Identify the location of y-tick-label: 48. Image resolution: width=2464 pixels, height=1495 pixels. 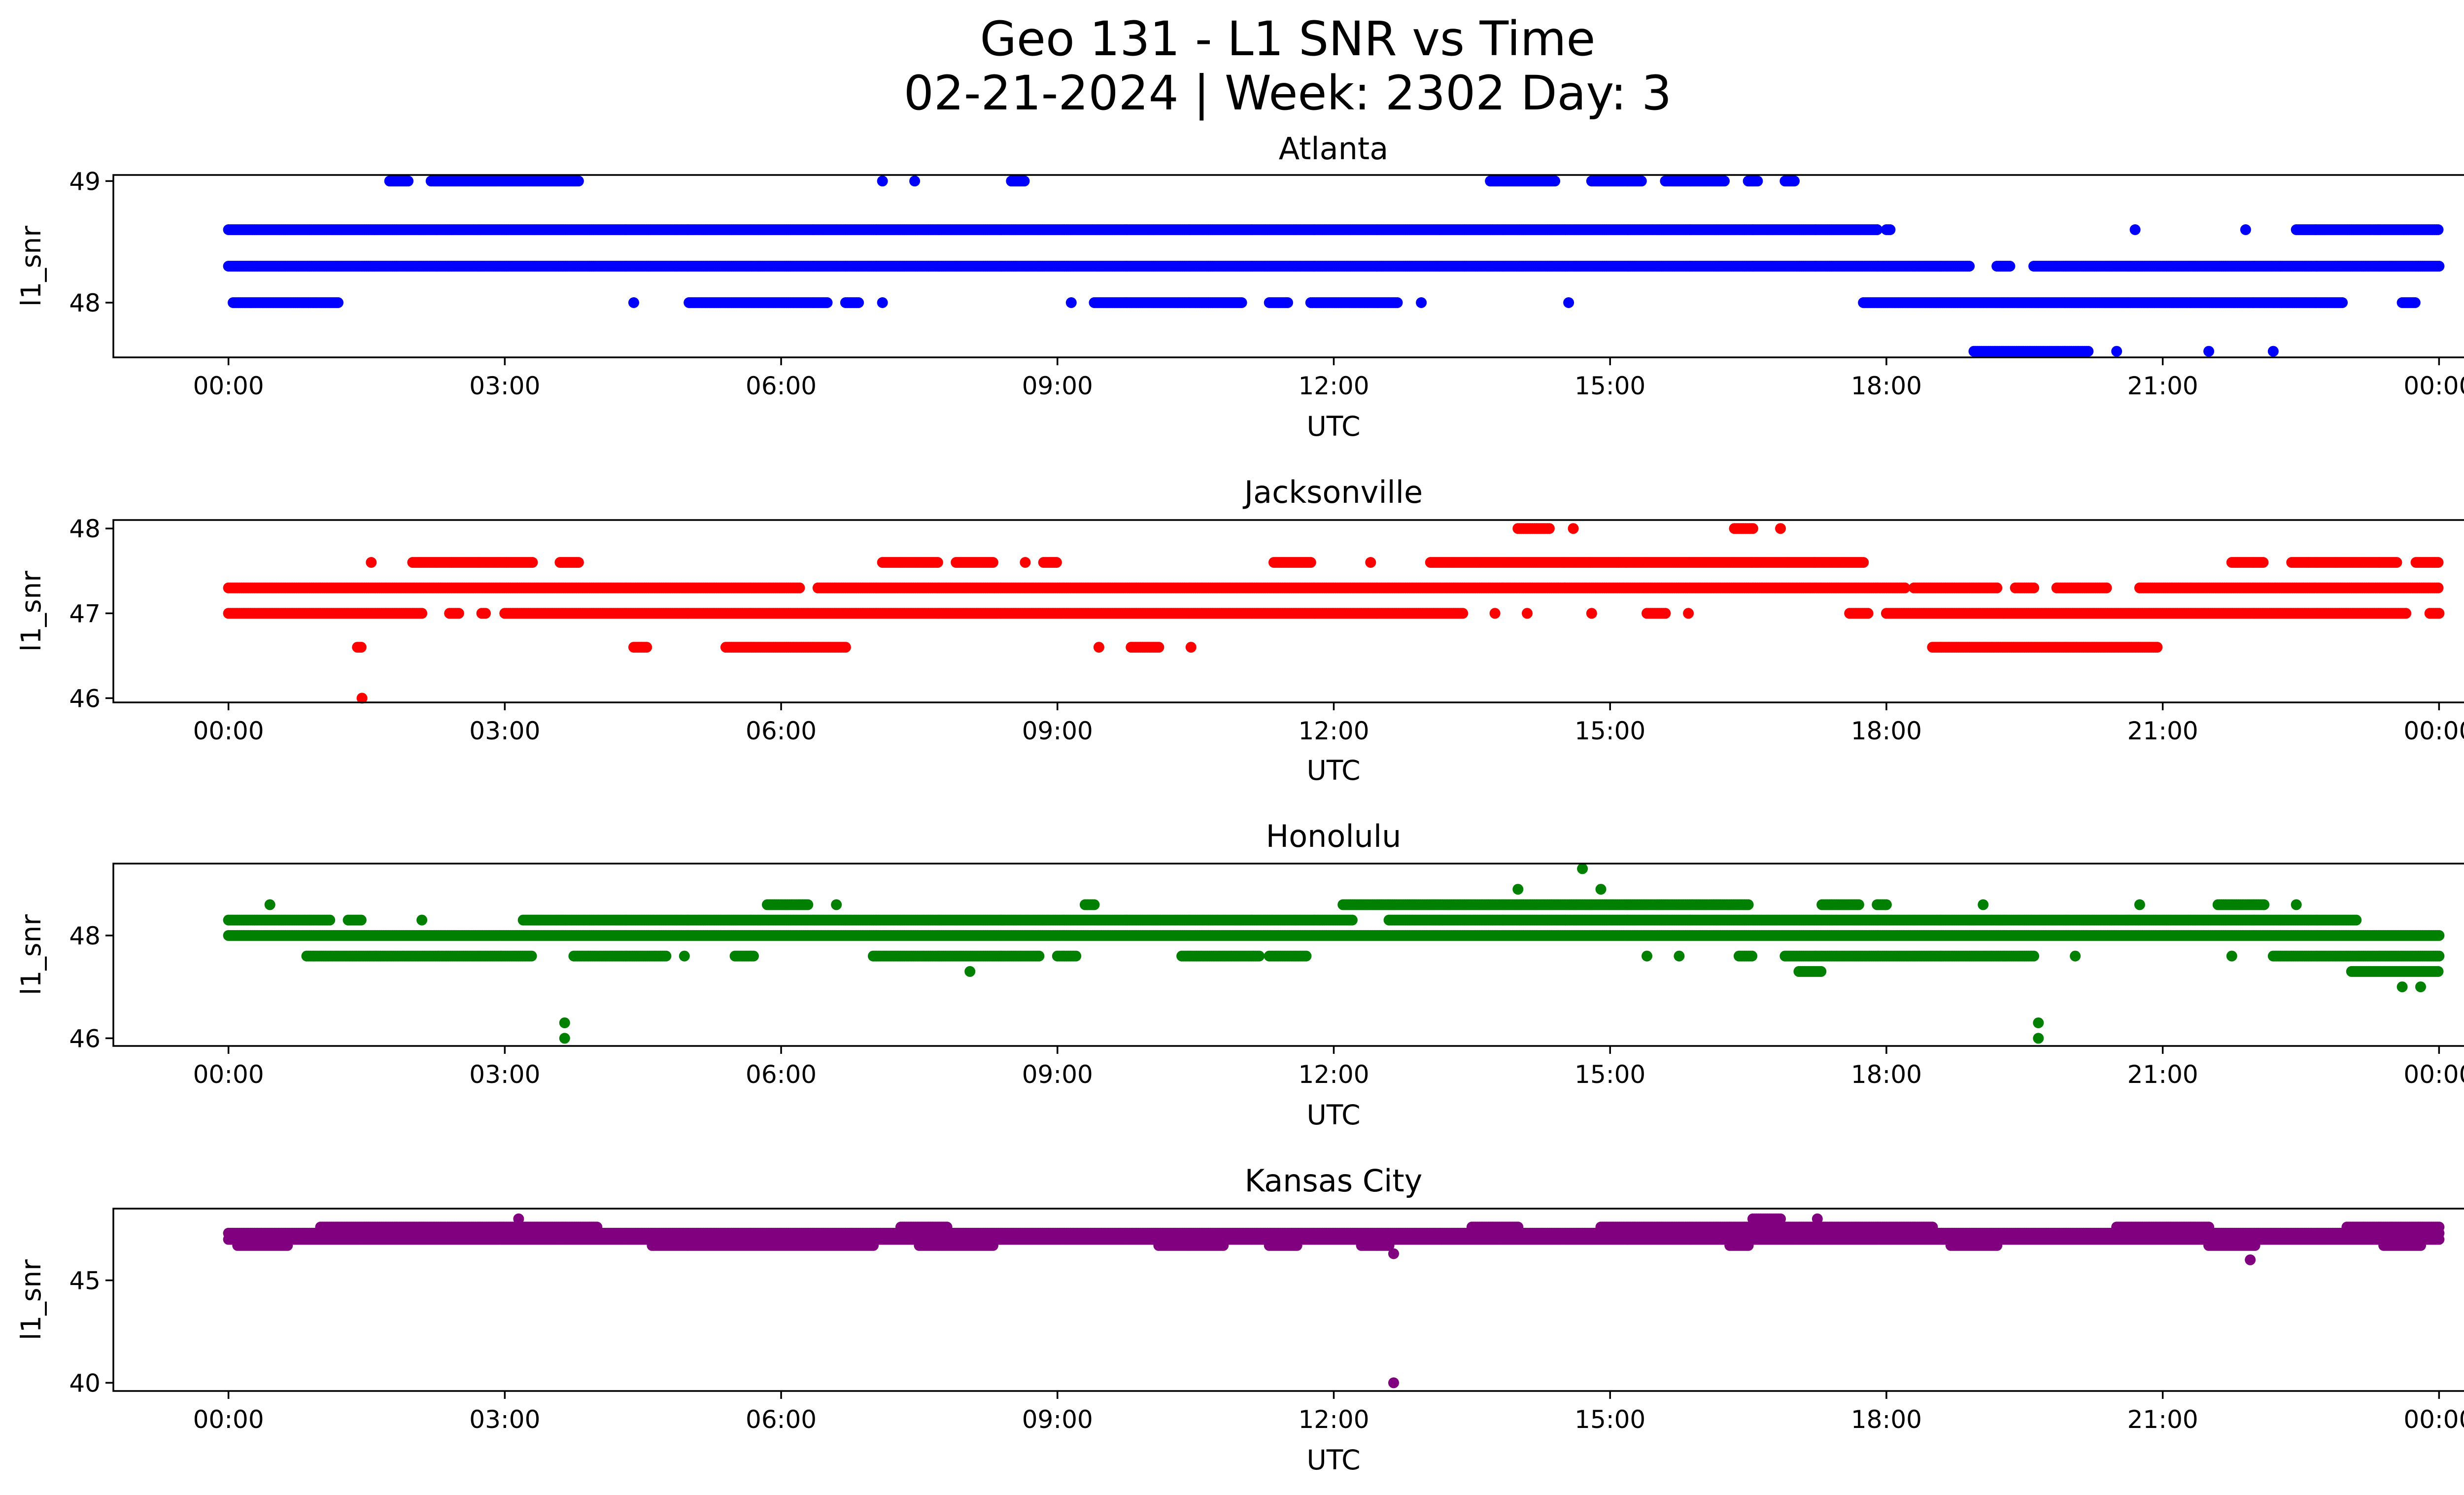
(85, 303).